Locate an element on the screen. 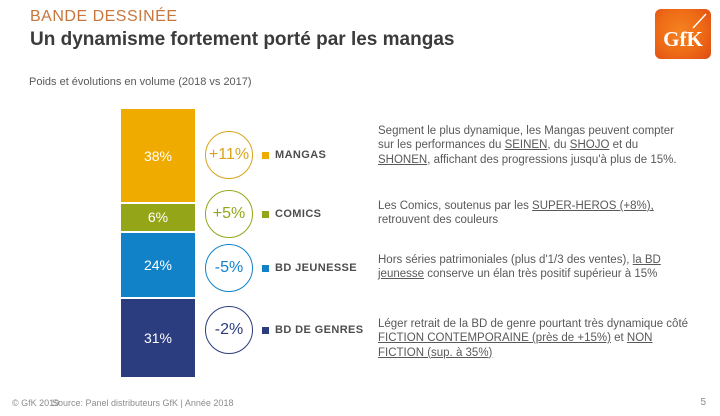 The width and height of the screenshot is (720, 416). bar-segment-comics: 6% is located at coordinates (158, 217).